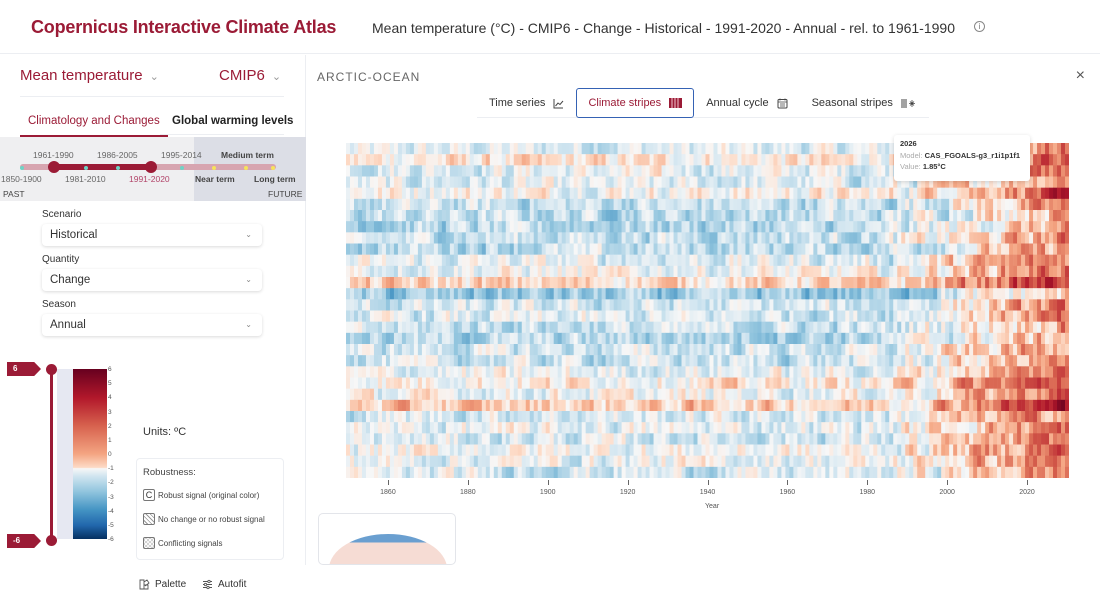 This screenshot has width=1100, height=590. I want to click on timeline-label-medium-term: Medium term, so click(247, 155).